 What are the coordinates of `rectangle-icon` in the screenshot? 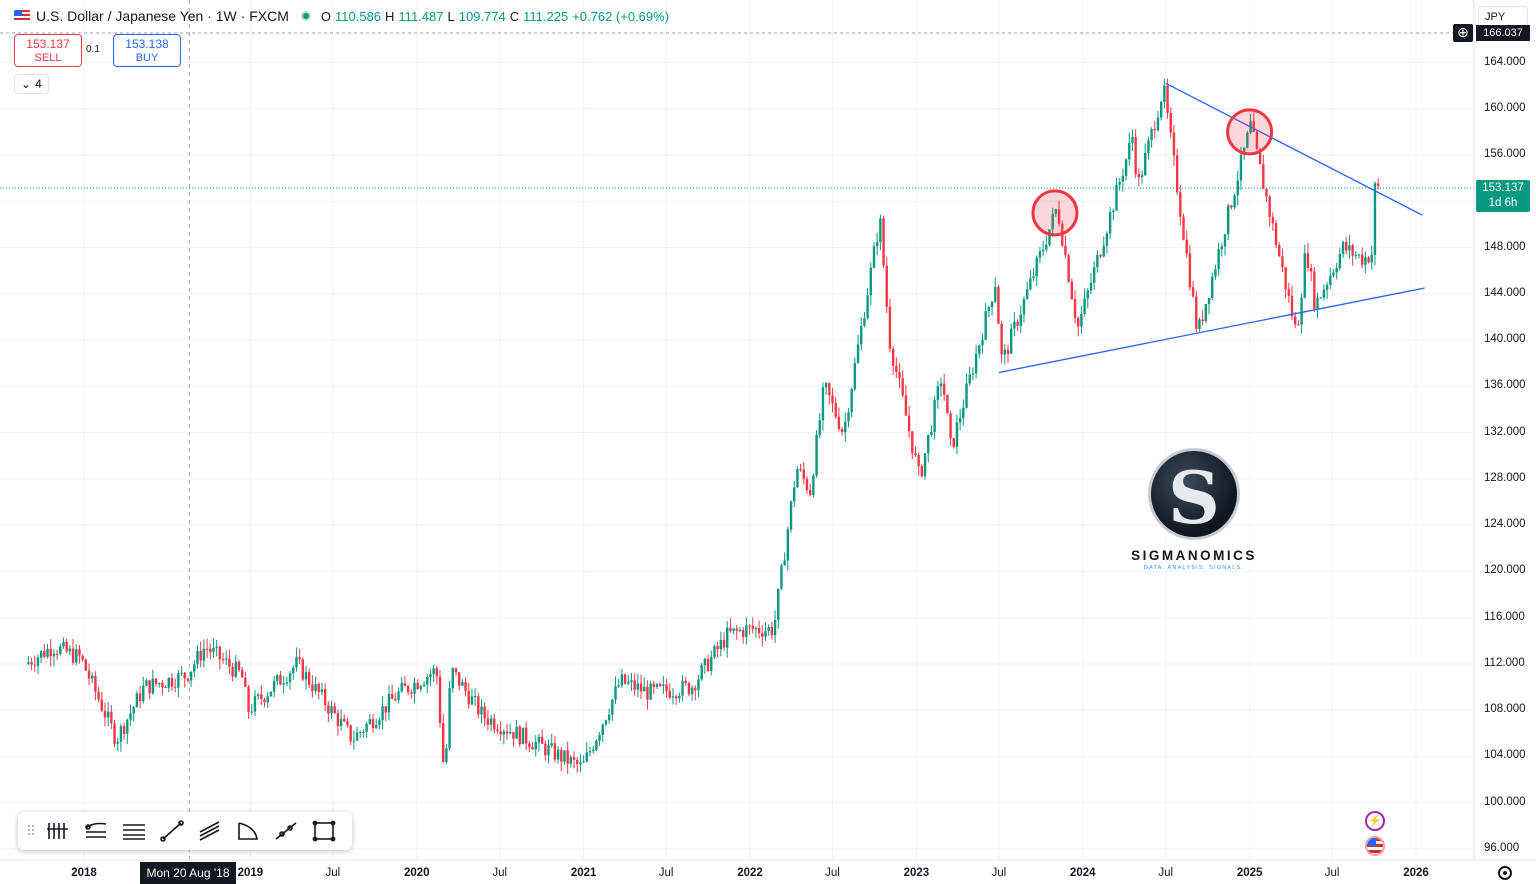 It's located at (324, 831).